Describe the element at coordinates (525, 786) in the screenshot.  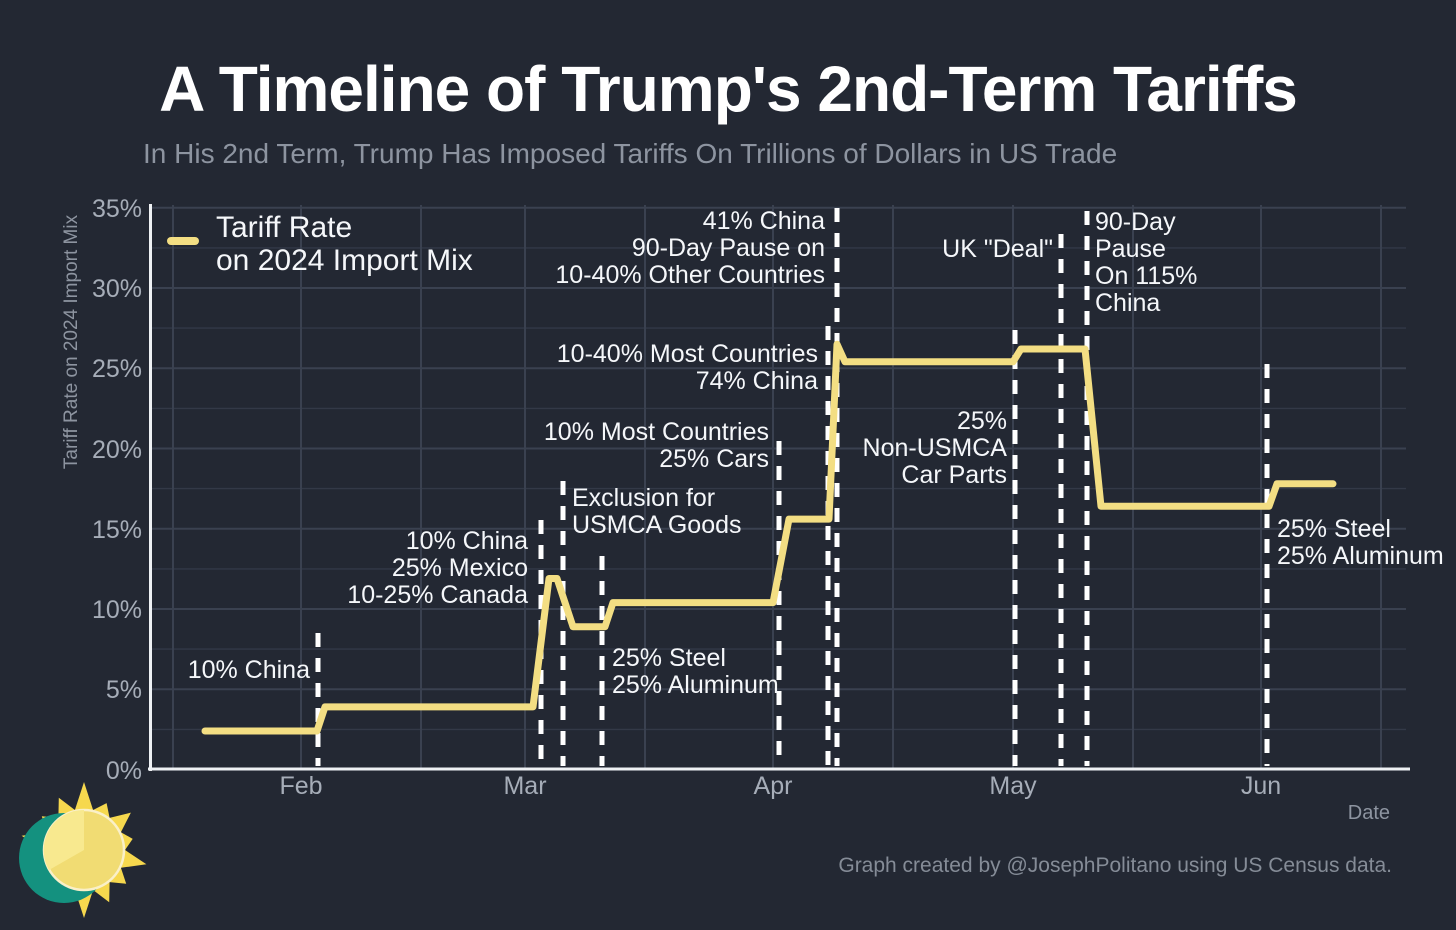
I see `x-tick-Mar: Mar` at that location.